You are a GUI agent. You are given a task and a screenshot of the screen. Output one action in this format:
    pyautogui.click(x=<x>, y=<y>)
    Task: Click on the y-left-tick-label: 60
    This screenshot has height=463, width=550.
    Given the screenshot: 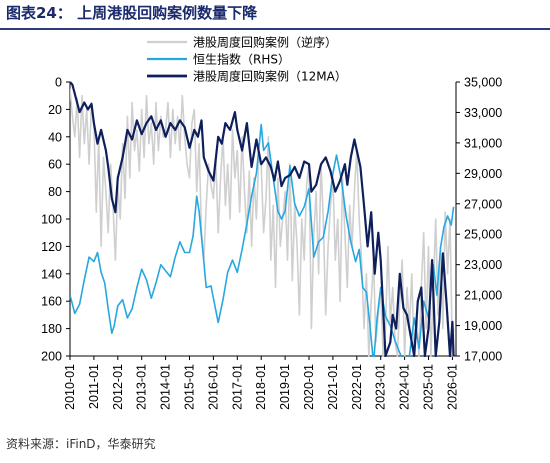 What is the action you would take?
    pyautogui.click(x=55, y=165)
    